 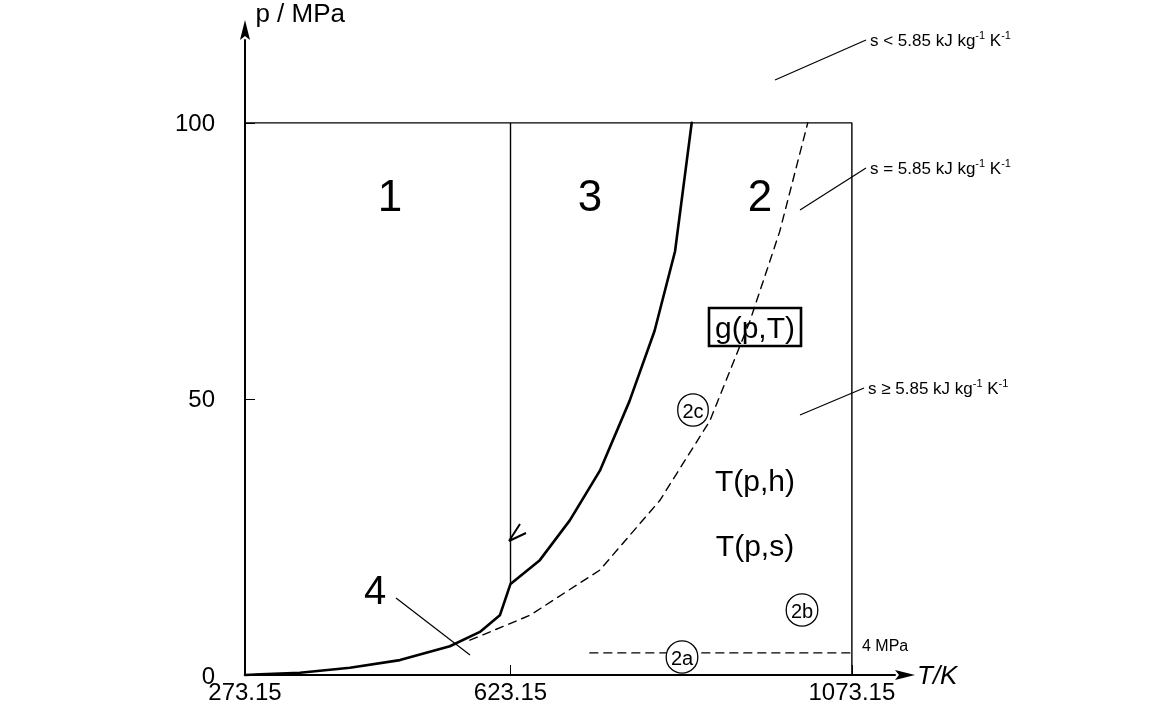 What do you see at coordinates (375, 590) in the screenshot?
I see `annotation: 4` at bounding box center [375, 590].